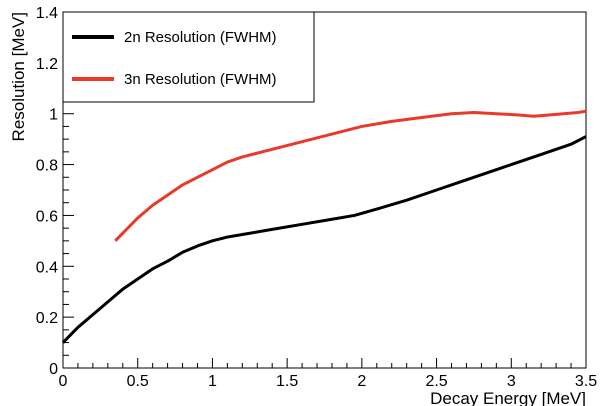 This screenshot has height=406, width=606. Describe the element at coordinates (47, 318) in the screenshot. I see `y-tick-label: 0.2` at that location.